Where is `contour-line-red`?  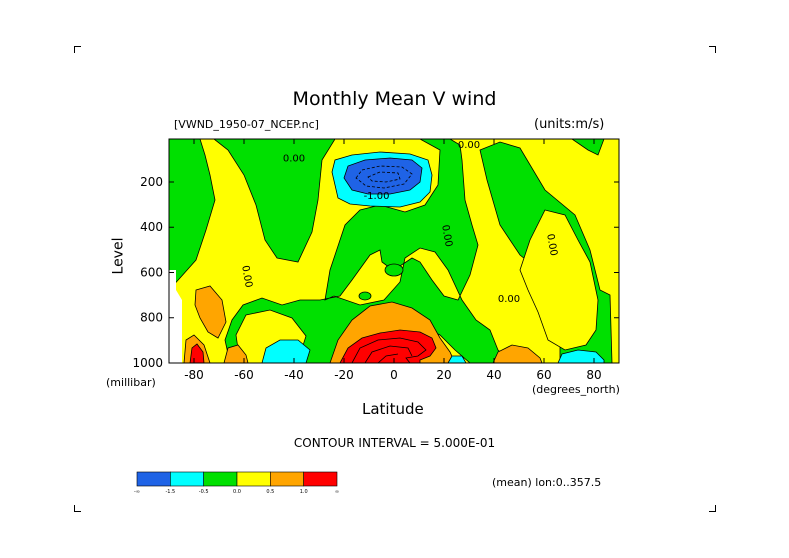 contour-line-red is located at coordinates (389, 350).